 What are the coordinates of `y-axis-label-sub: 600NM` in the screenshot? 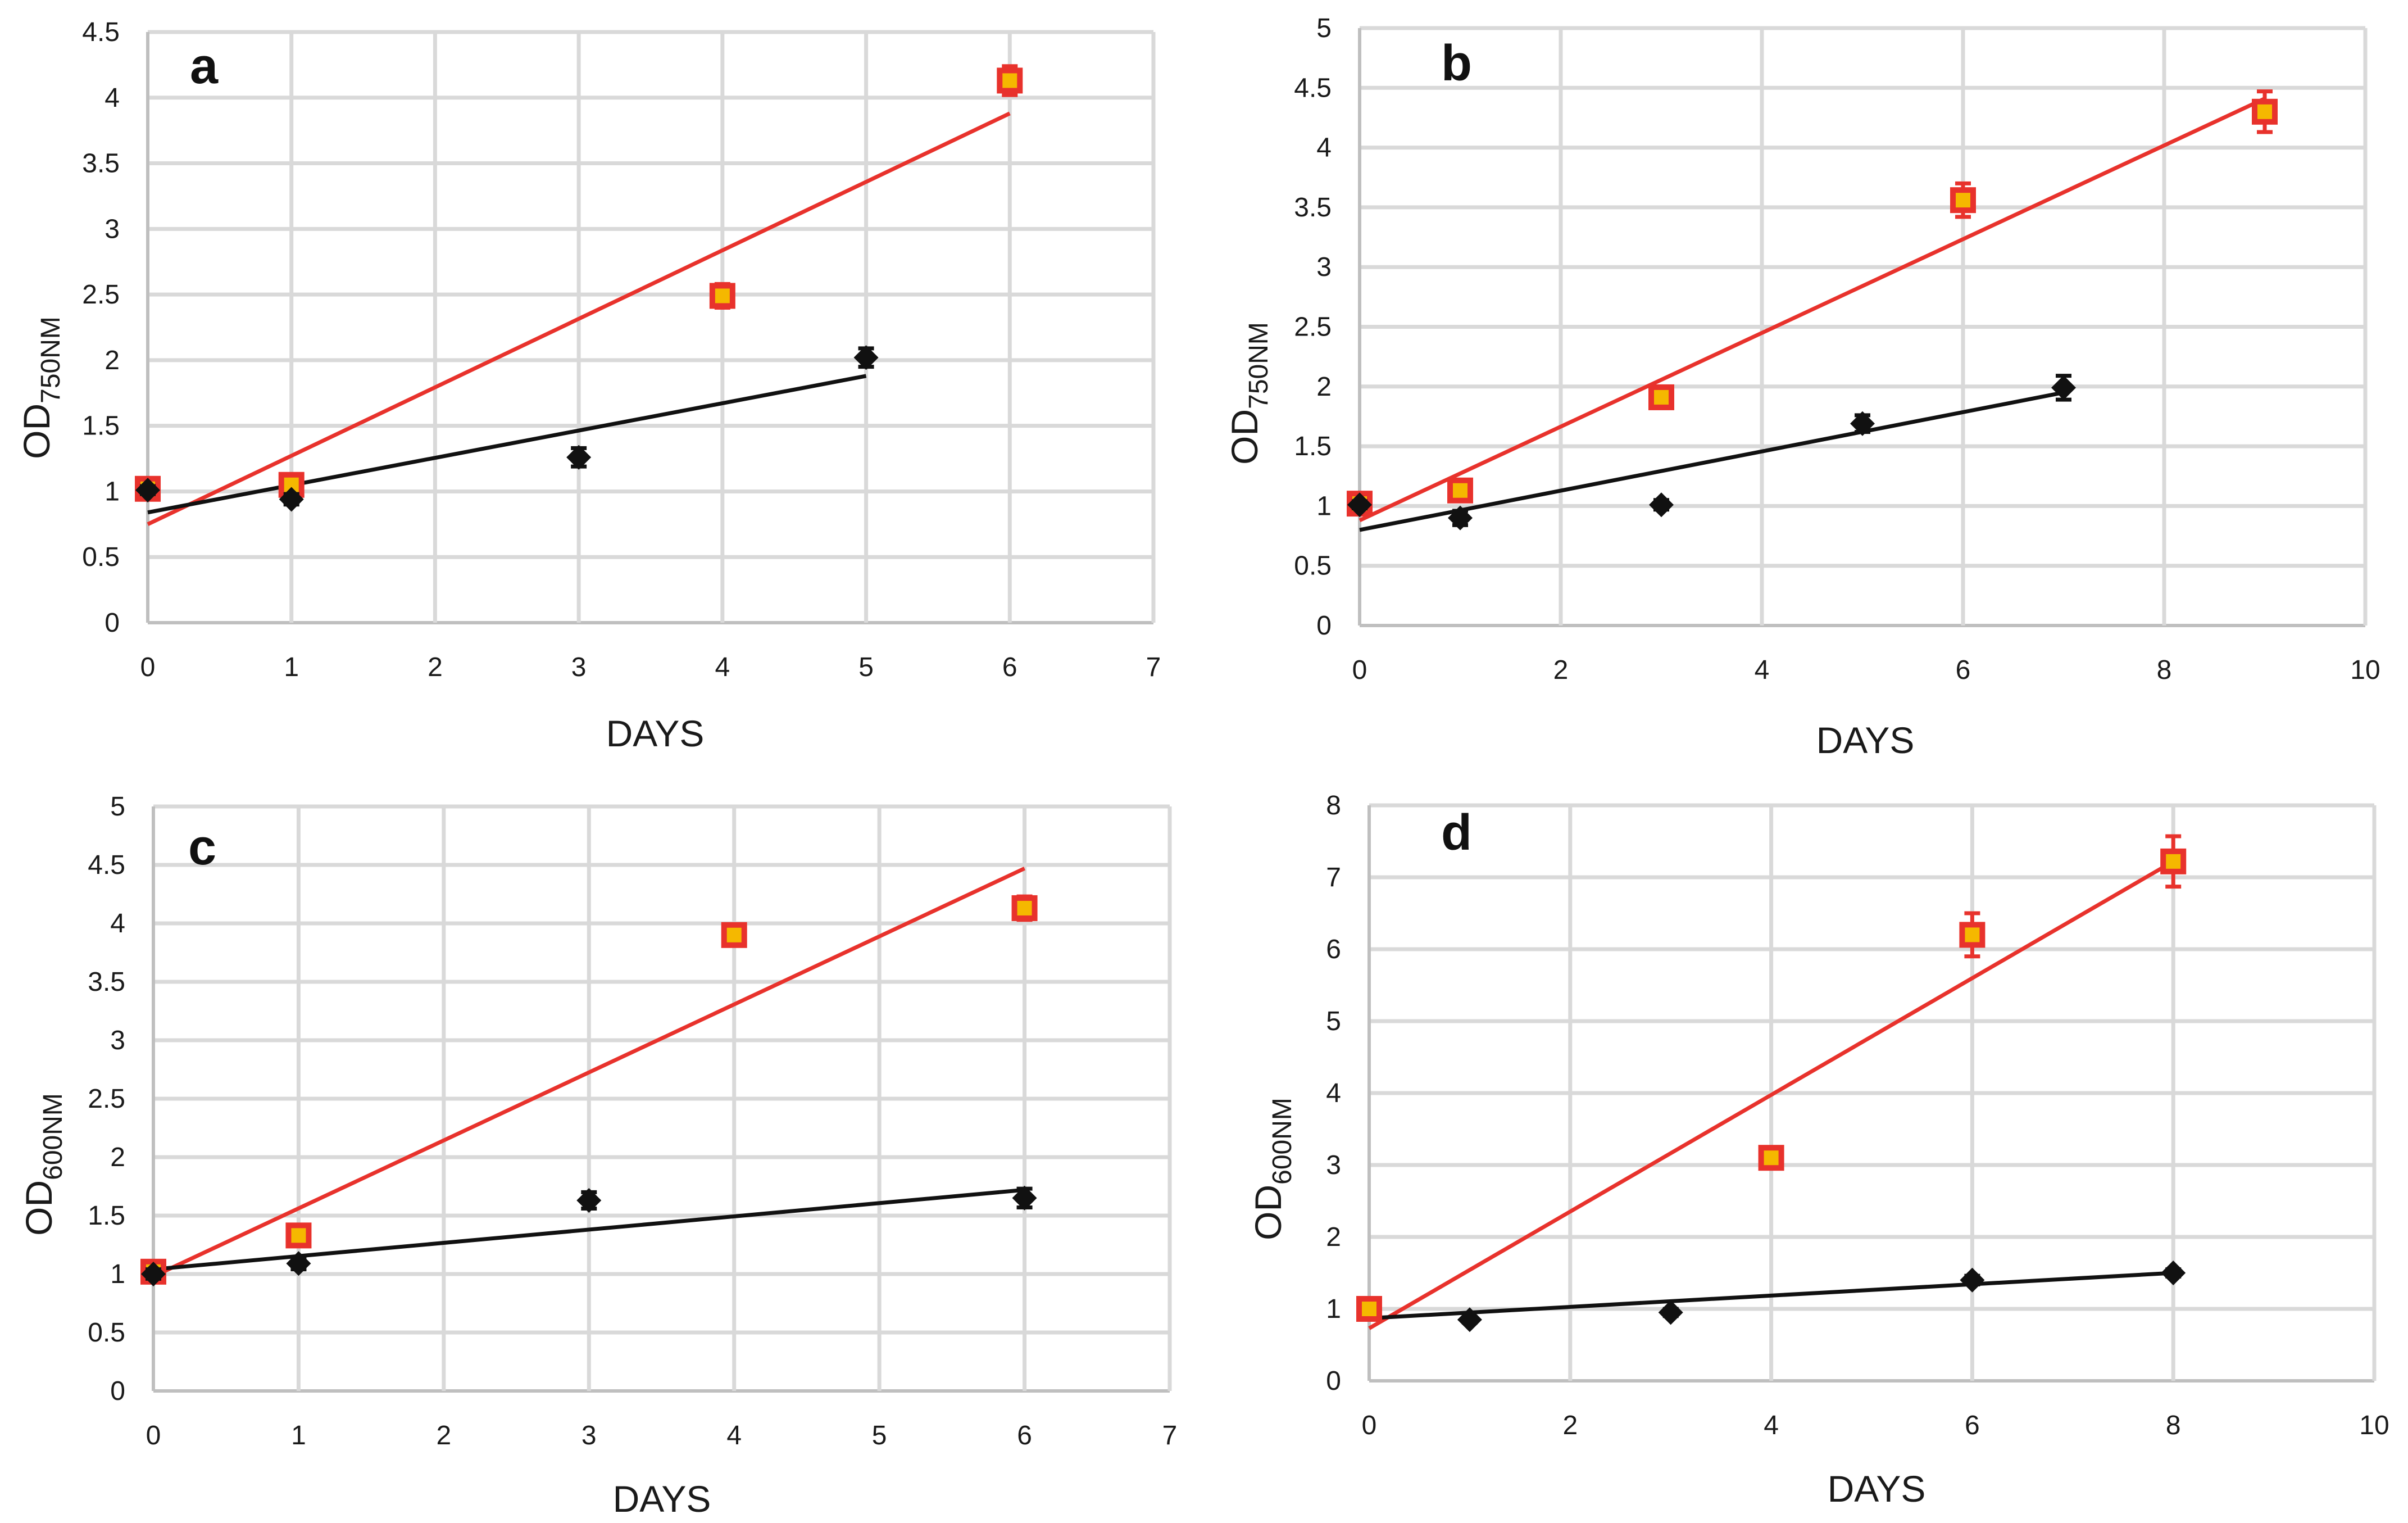 It's located at (53, 1136).